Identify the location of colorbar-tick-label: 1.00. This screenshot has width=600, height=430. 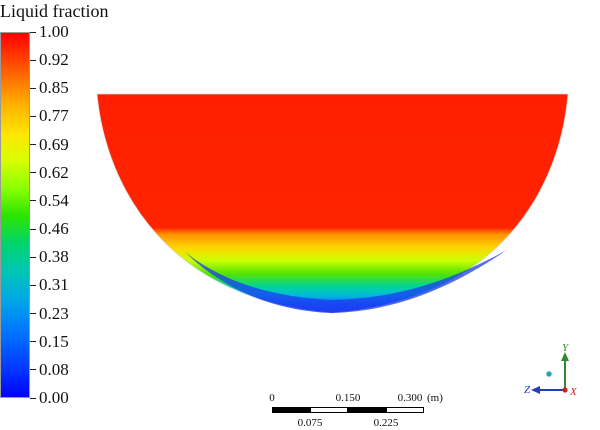
(54, 31).